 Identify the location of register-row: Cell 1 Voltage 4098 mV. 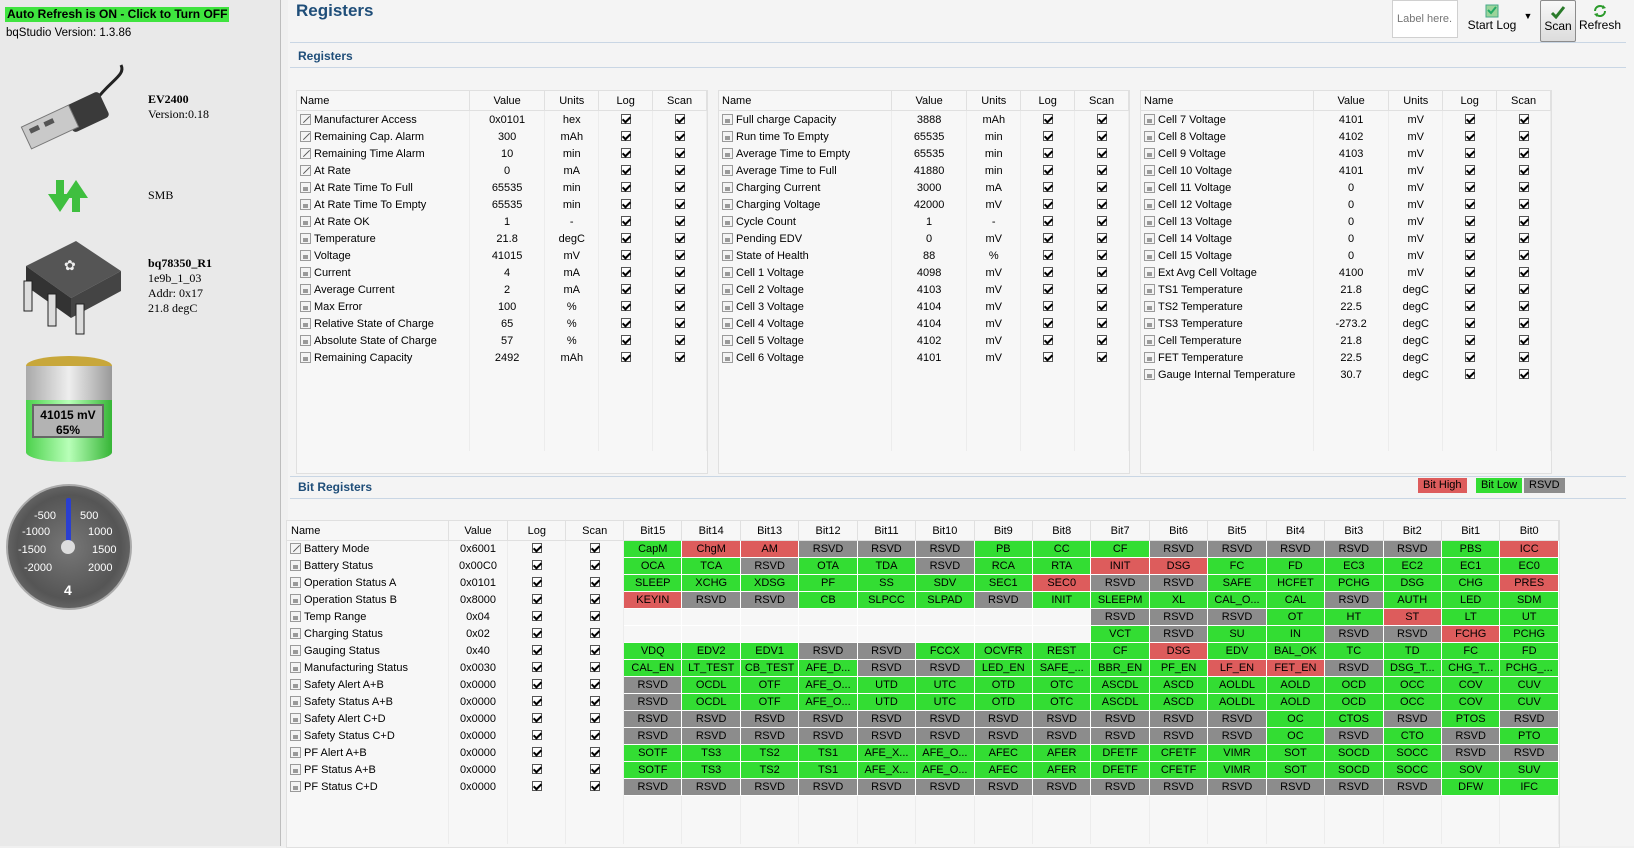
(924, 272).